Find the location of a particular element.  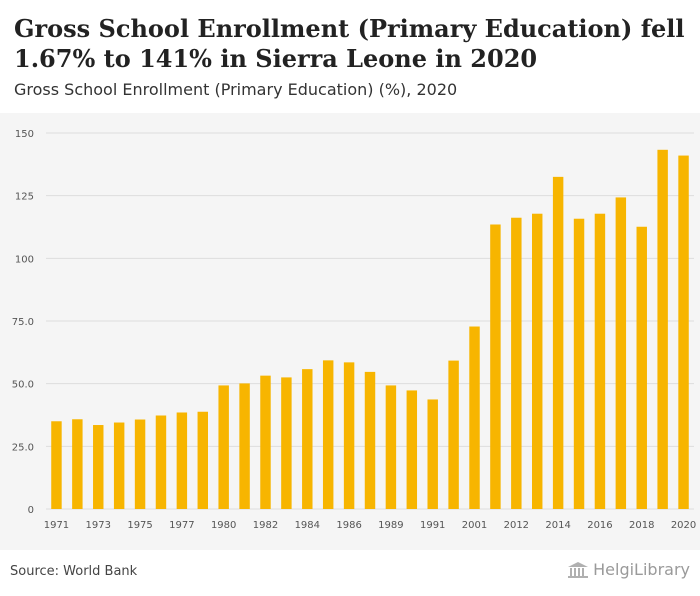

x-tick-label: 1975 is located at coordinates (139, 525).